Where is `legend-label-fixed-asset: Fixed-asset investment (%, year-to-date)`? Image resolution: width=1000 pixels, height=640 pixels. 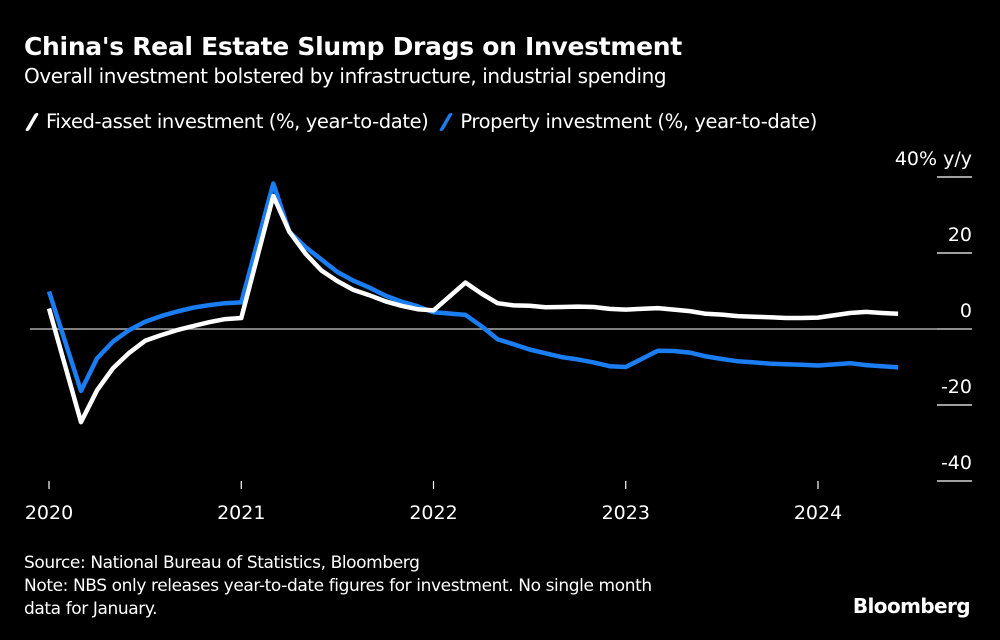
legend-label-fixed-asset: Fixed-asset investment (%, year-to-date) is located at coordinates (237, 121).